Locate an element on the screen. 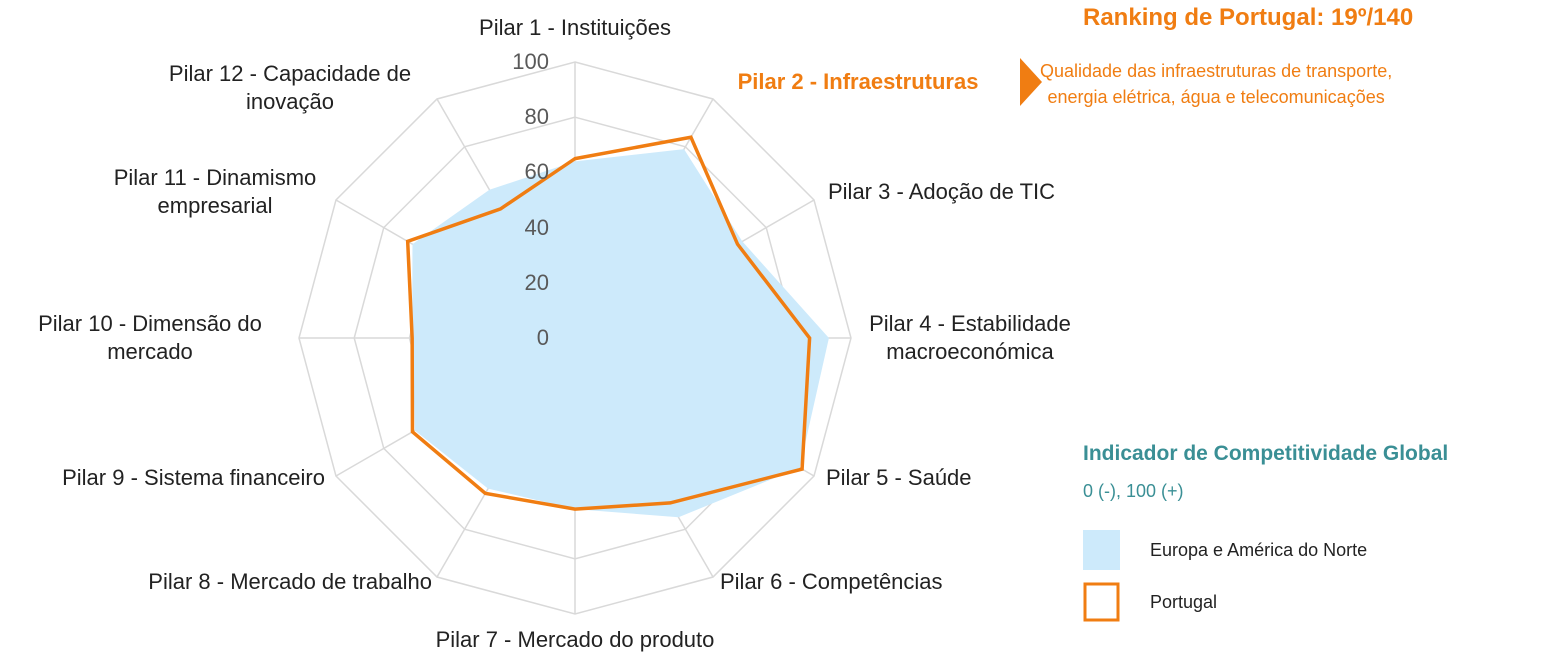  axis-label: Pilar 12 - Capacidade de inovação is located at coordinates (290, 87).